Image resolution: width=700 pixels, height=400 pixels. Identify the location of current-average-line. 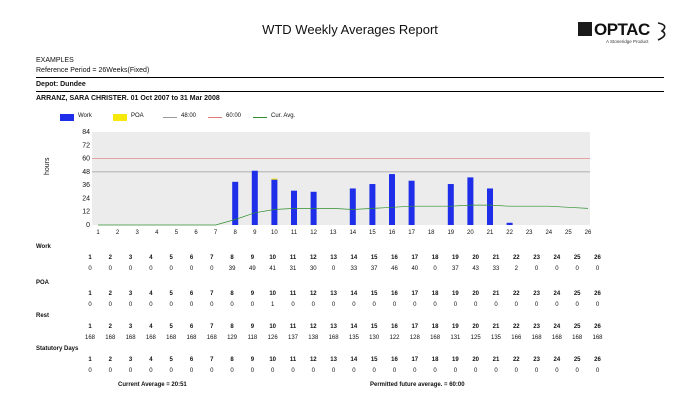
(343, 215).